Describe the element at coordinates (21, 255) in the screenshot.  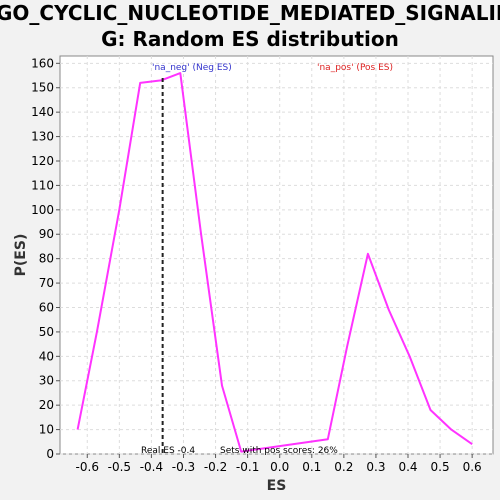
I see `y-axis-label: P(ES)` at that location.